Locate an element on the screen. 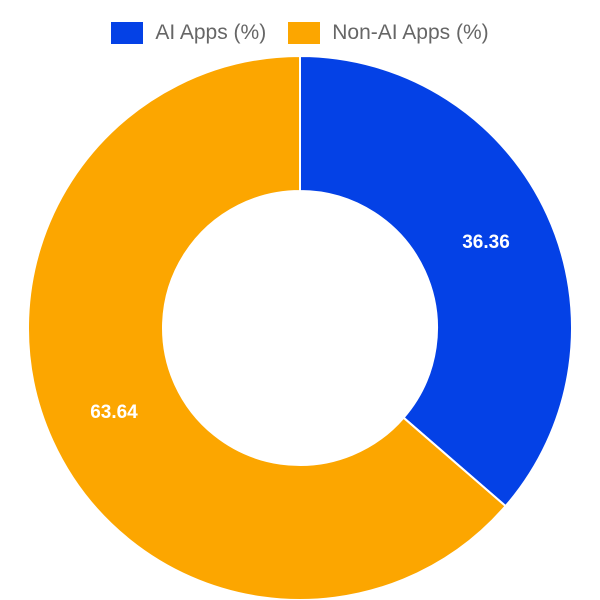  legend-swatch-non-ai-apps is located at coordinates (304, 33).